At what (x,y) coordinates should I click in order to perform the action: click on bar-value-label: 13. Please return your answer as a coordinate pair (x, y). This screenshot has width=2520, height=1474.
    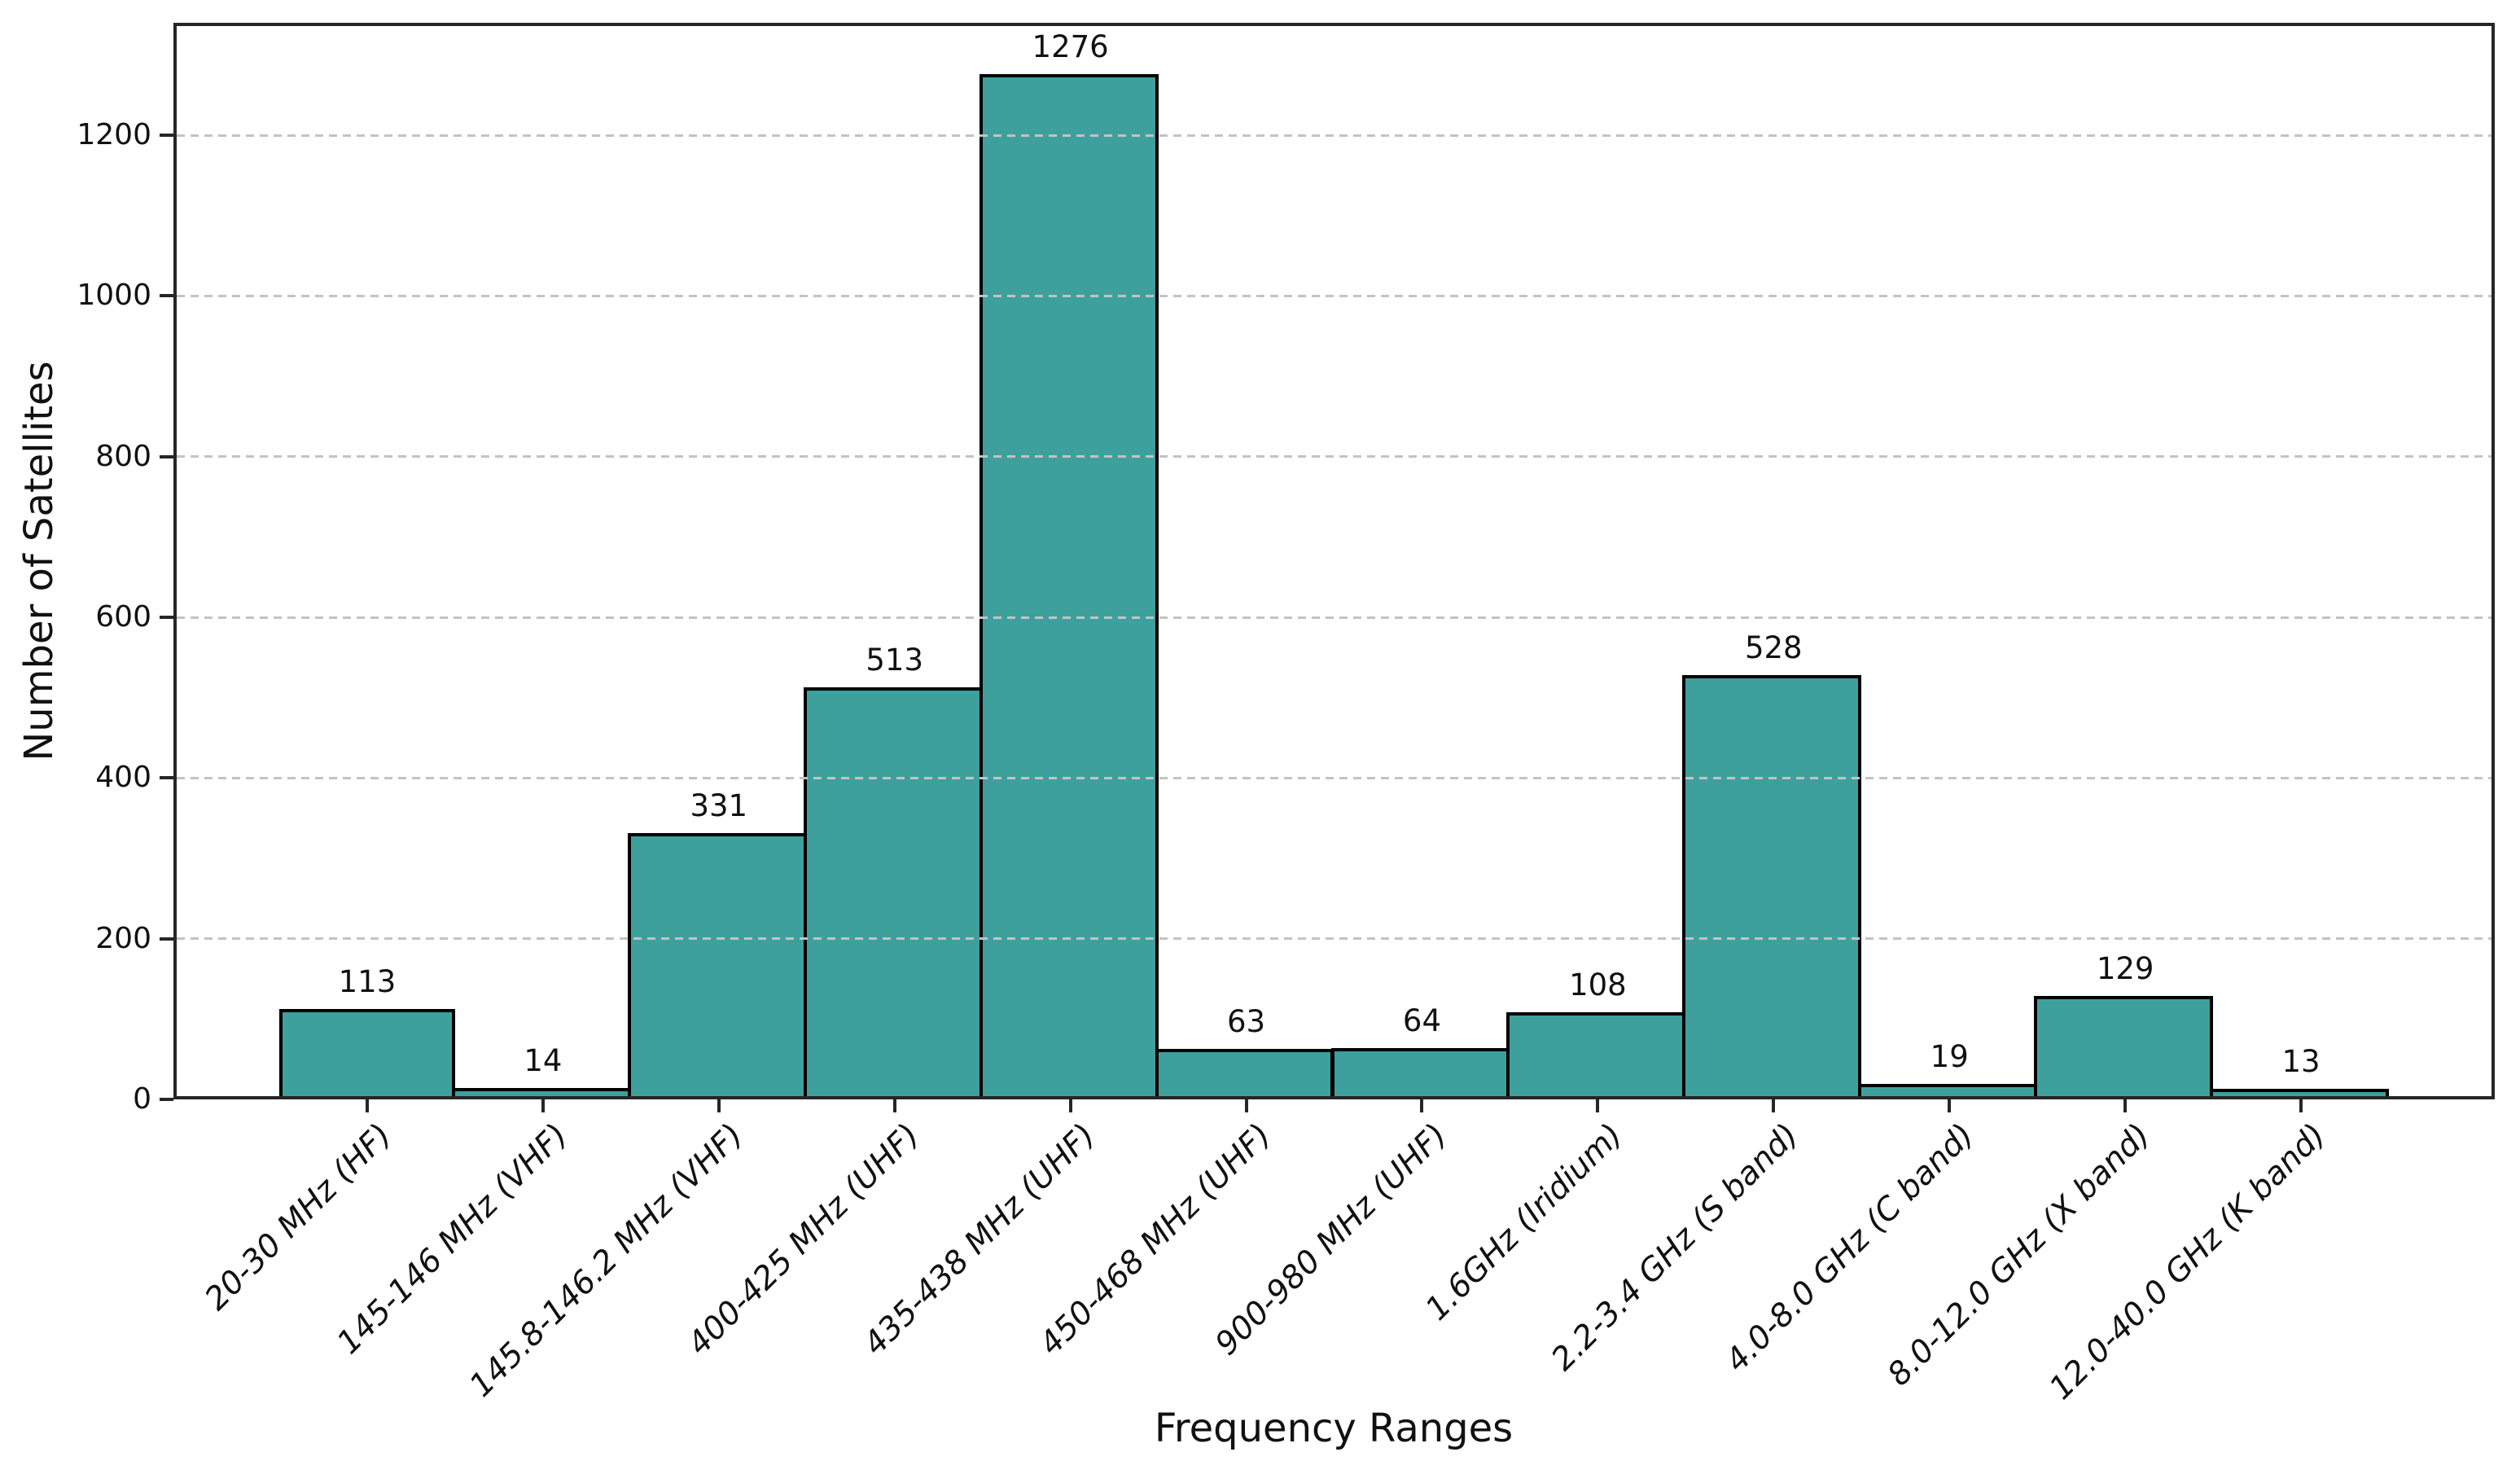
    Looking at the image, I should click on (2301, 1062).